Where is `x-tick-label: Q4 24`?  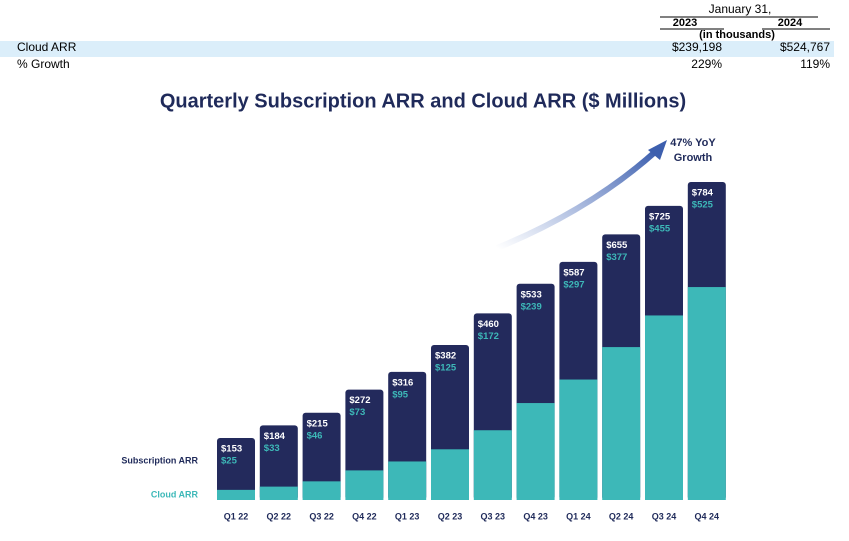
x-tick-label: Q4 24 is located at coordinates (707, 516).